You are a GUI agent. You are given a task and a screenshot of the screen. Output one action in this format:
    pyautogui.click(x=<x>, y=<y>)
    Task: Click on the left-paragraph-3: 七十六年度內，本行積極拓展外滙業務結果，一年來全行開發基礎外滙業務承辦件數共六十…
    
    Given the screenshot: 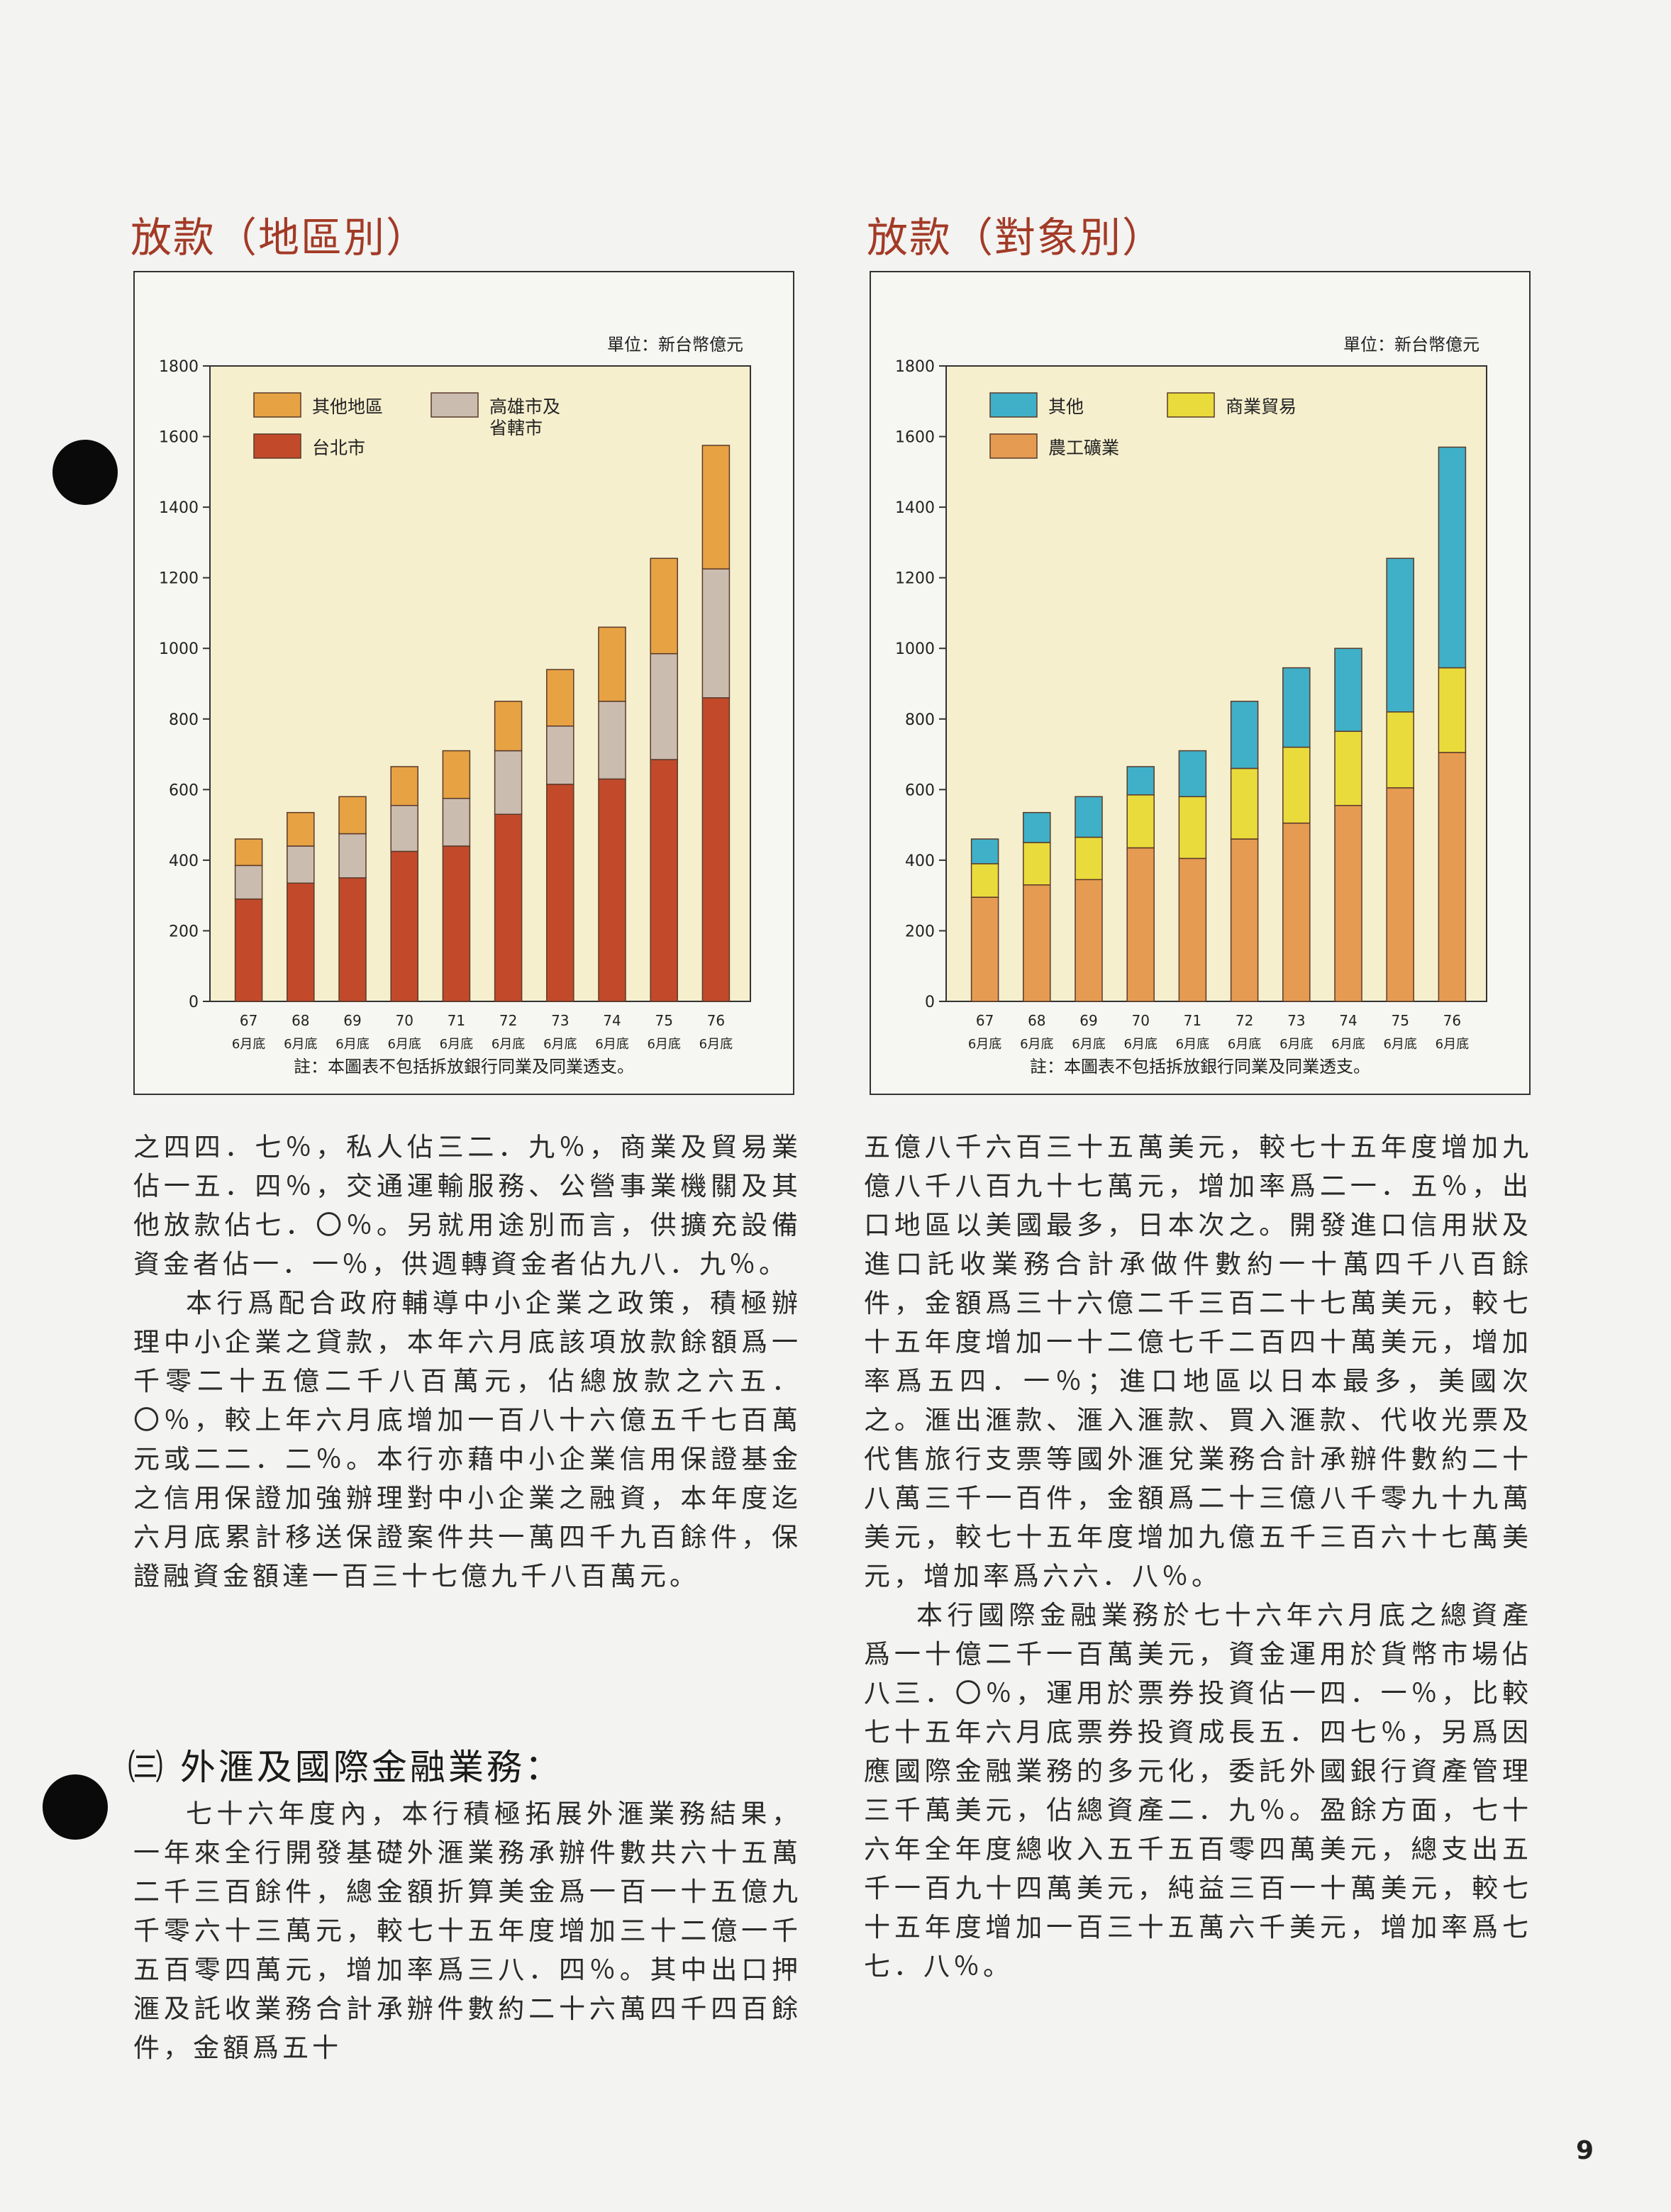 What is the action you would take?
    pyautogui.click(x=467, y=1931)
    